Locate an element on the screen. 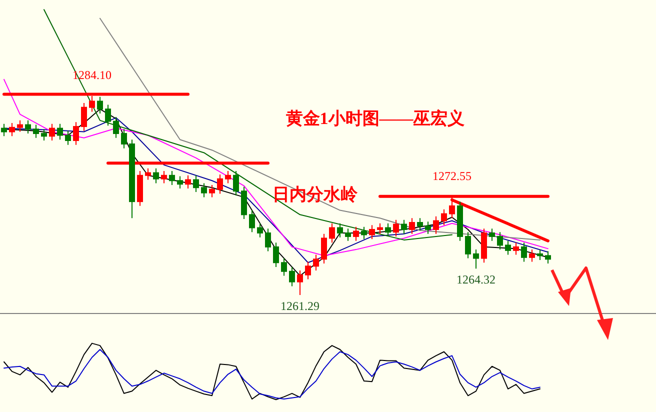  annotation: 日内分水岭 is located at coordinates (315, 194).